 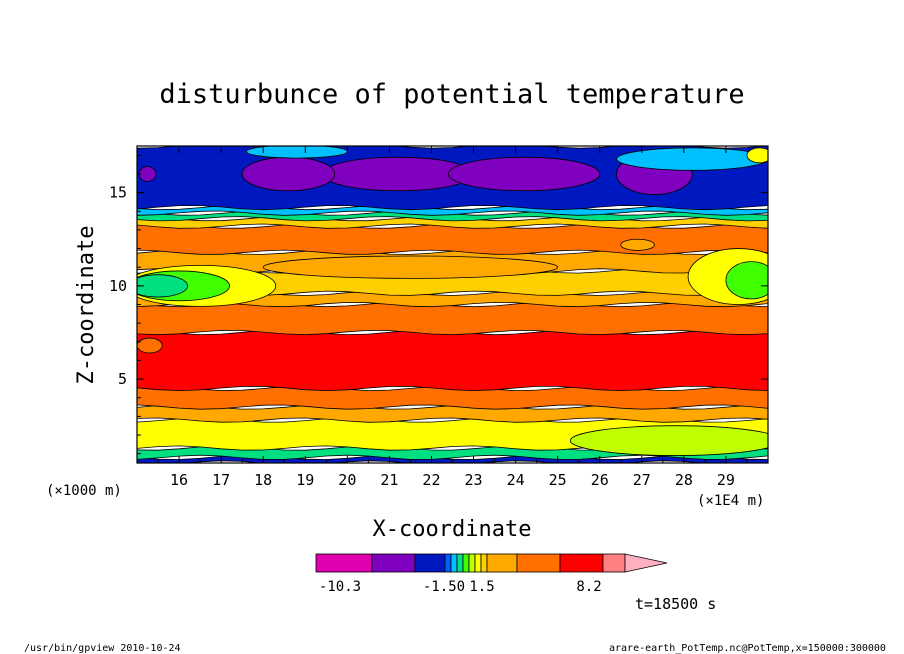 What do you see at coordinates (491, 574) in the screenshot?
I see `colorbar: -10.3 -1.50 1.5 8.2` at bounding box center [491, 574].